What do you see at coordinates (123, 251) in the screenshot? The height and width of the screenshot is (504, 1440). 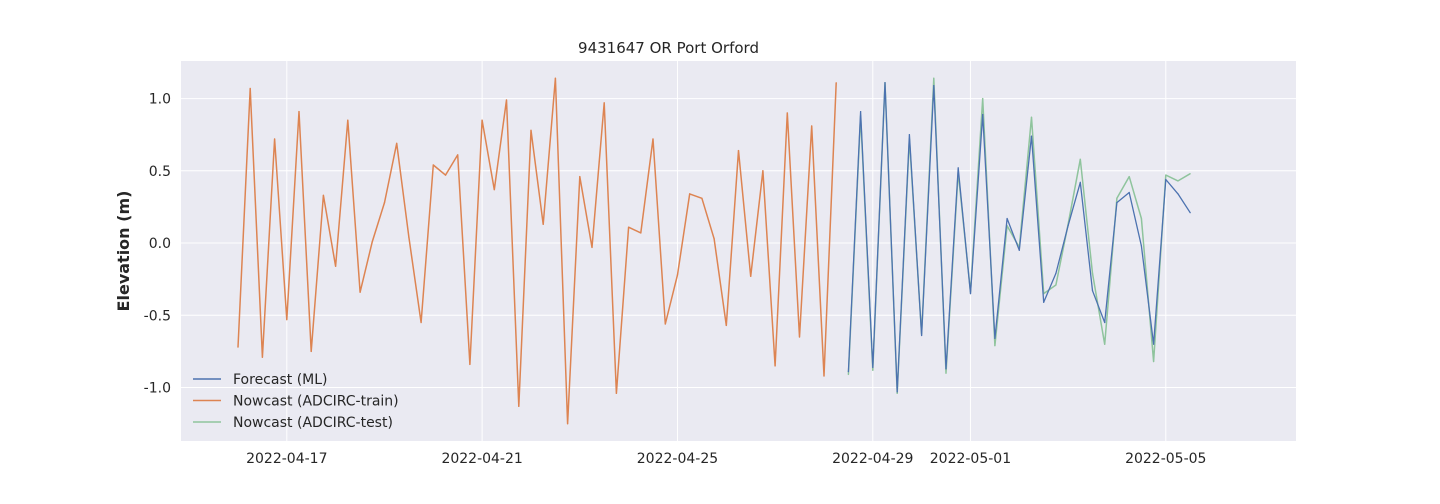 I see `y-axis-label: Elevation (m)` at bounding box center [123, 251].